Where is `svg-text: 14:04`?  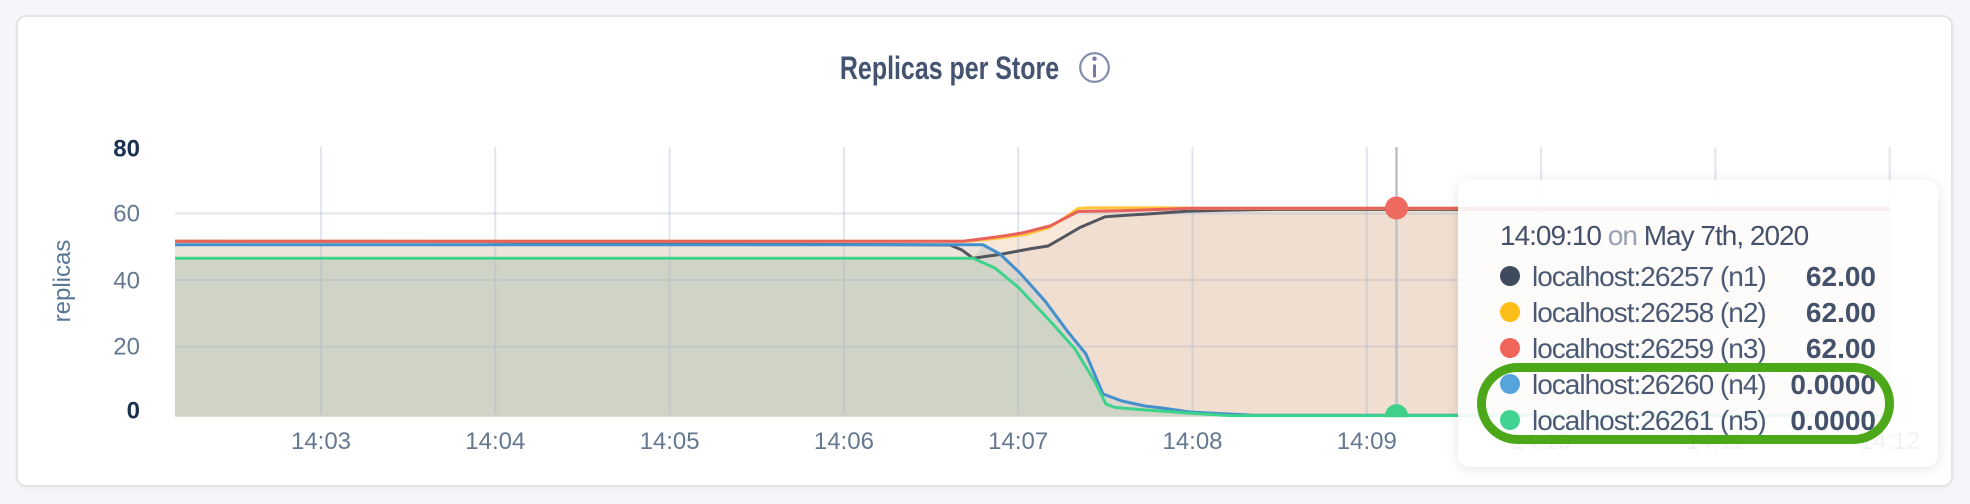 svg-text: 14:04 is located at coordinates (495, 441).